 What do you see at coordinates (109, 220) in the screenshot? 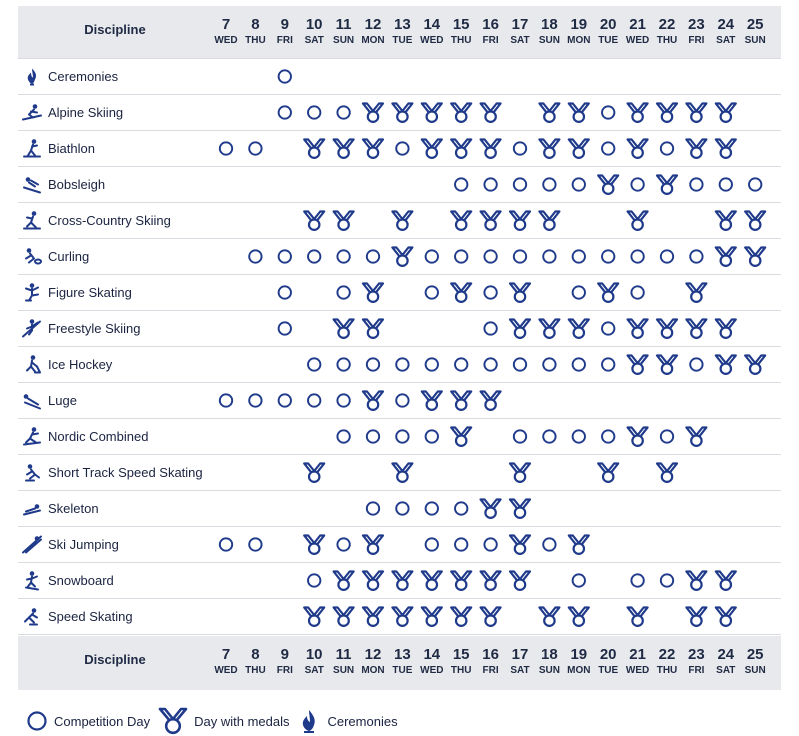
I see `discipline-name: Cross-Country Skiing` at bounding box center [109, 220].